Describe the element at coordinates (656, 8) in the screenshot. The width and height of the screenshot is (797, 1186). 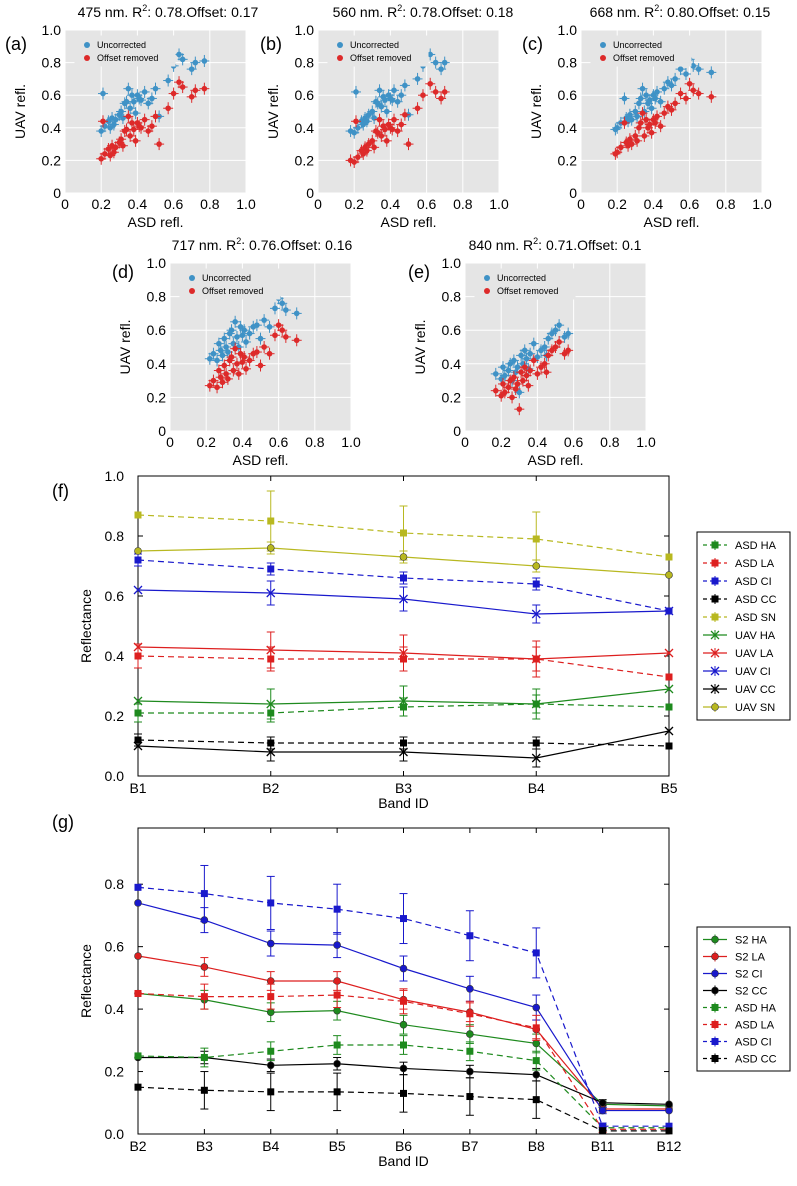
I see `title-sup: 2` at that location.